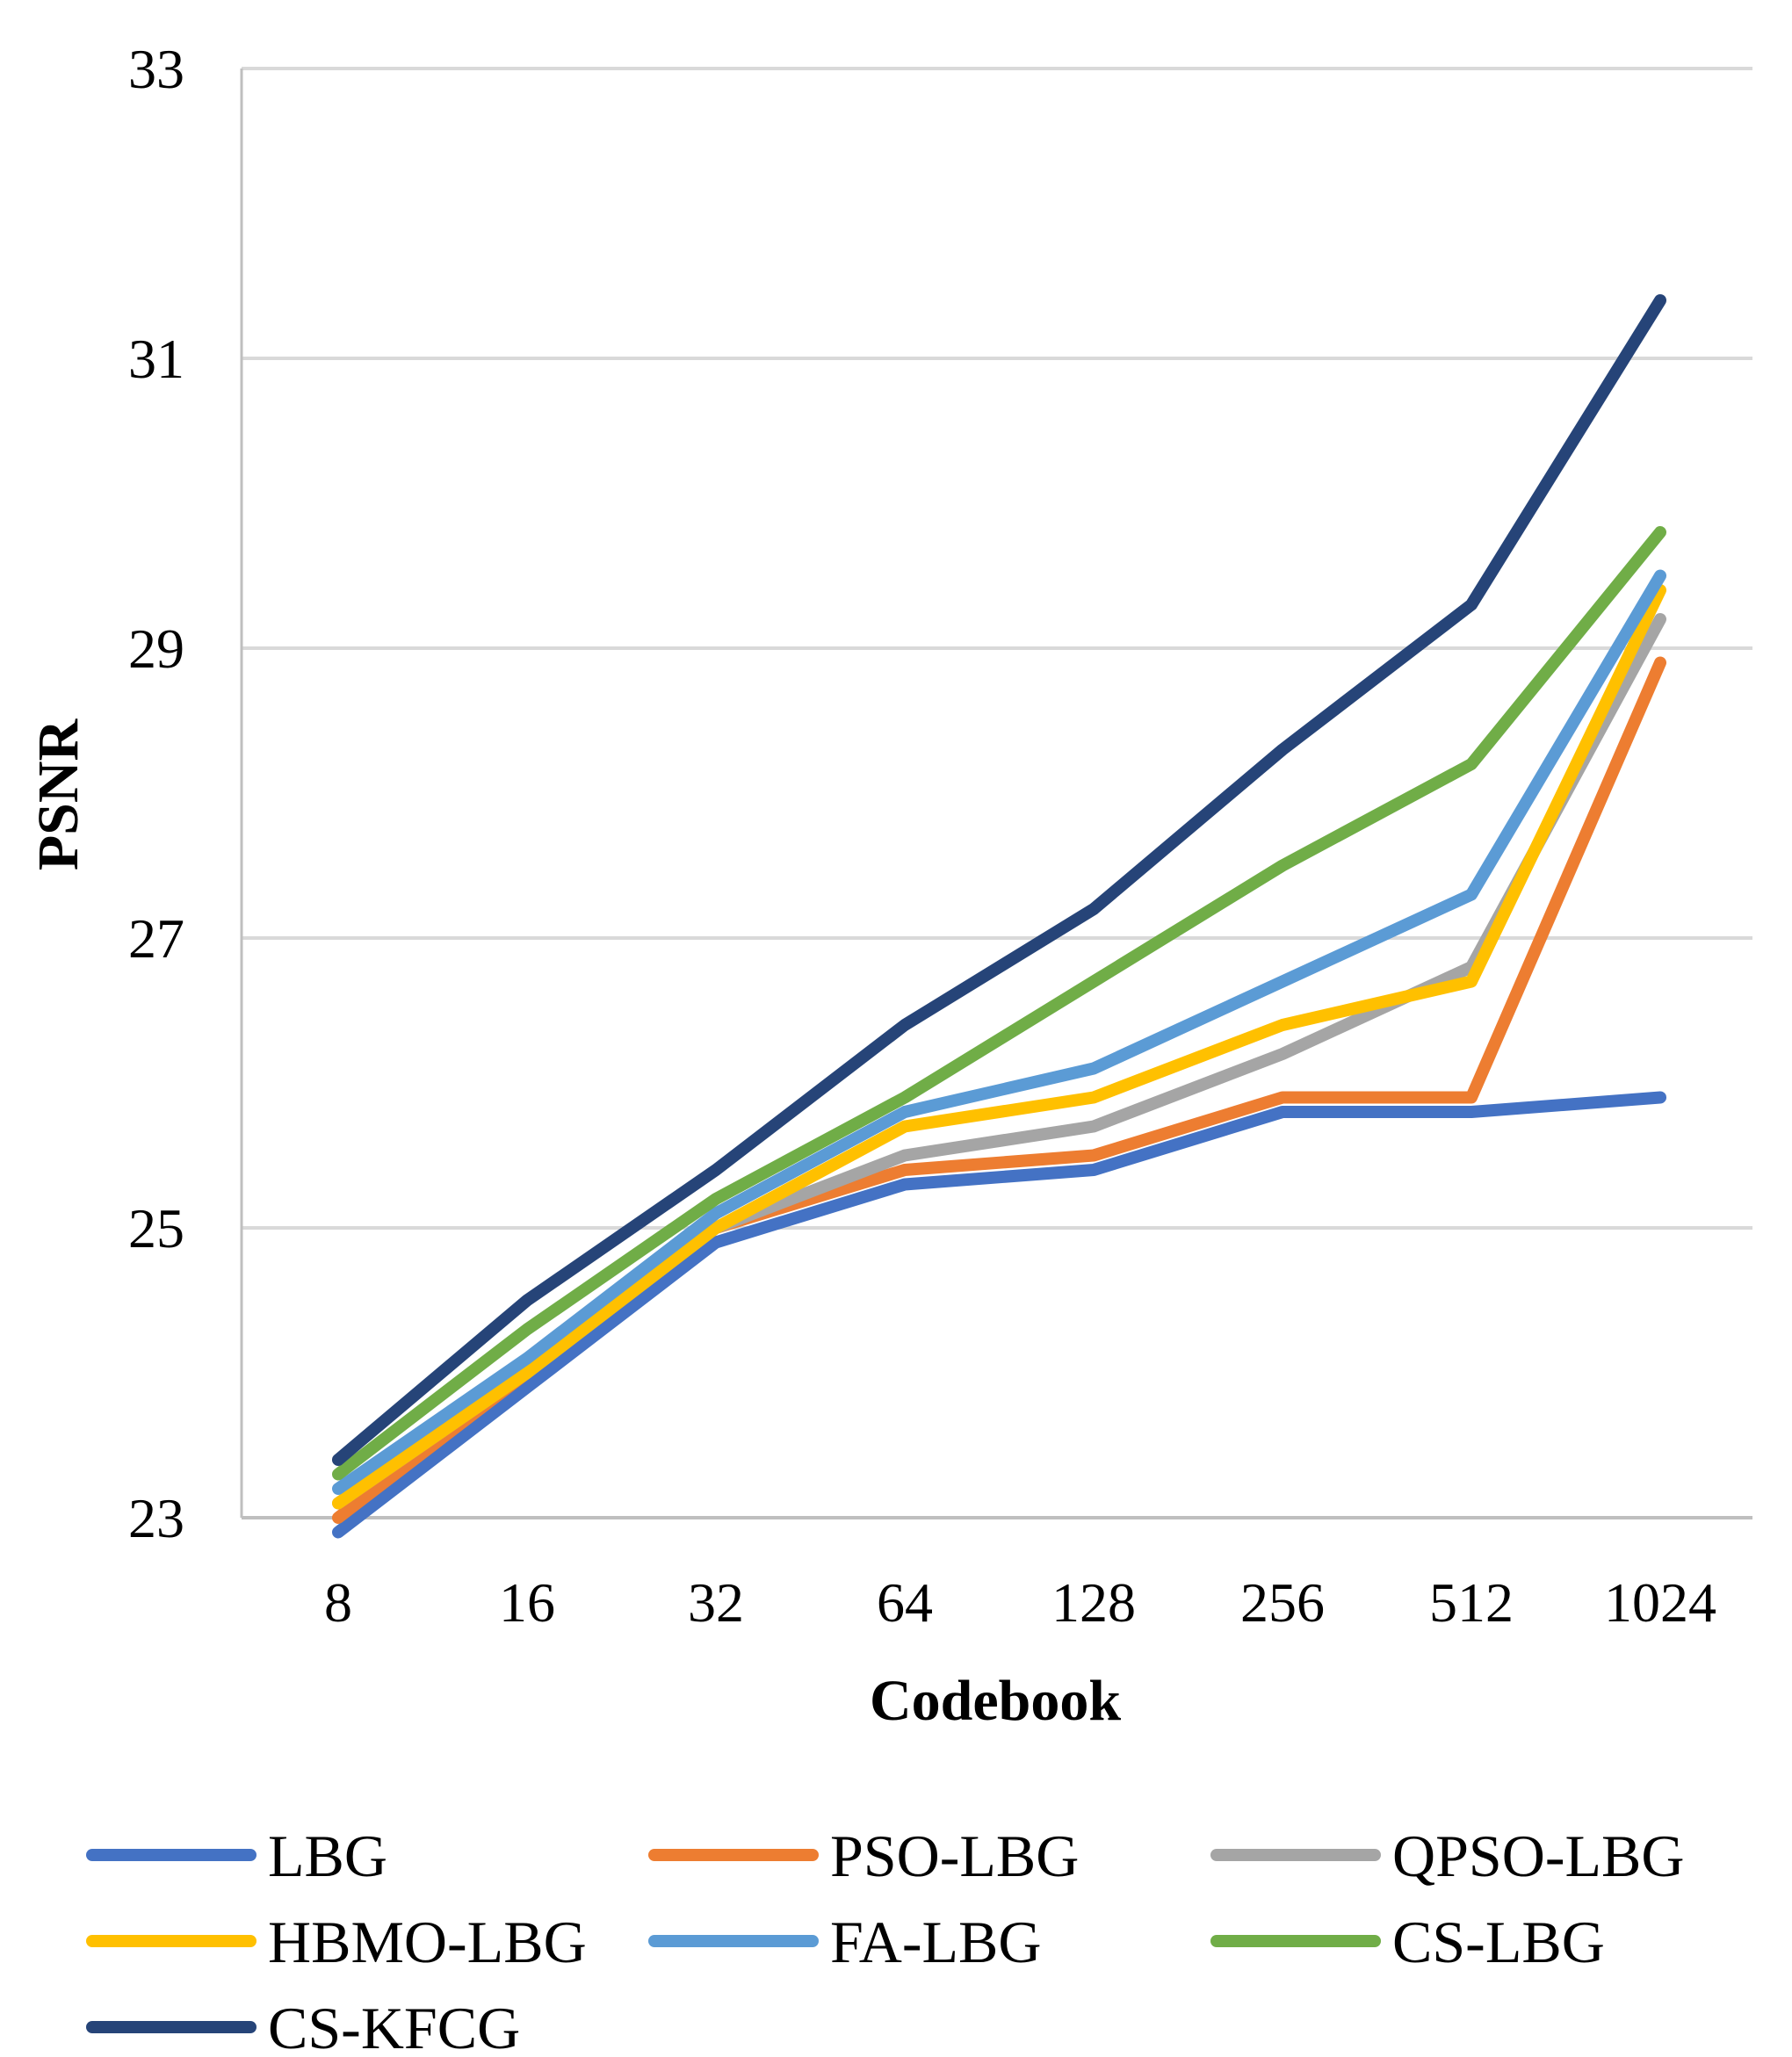 The height and width of the screenshot is (2057, 1792). I want to click on x-tick-label-8: 8, so click(338, 1602).